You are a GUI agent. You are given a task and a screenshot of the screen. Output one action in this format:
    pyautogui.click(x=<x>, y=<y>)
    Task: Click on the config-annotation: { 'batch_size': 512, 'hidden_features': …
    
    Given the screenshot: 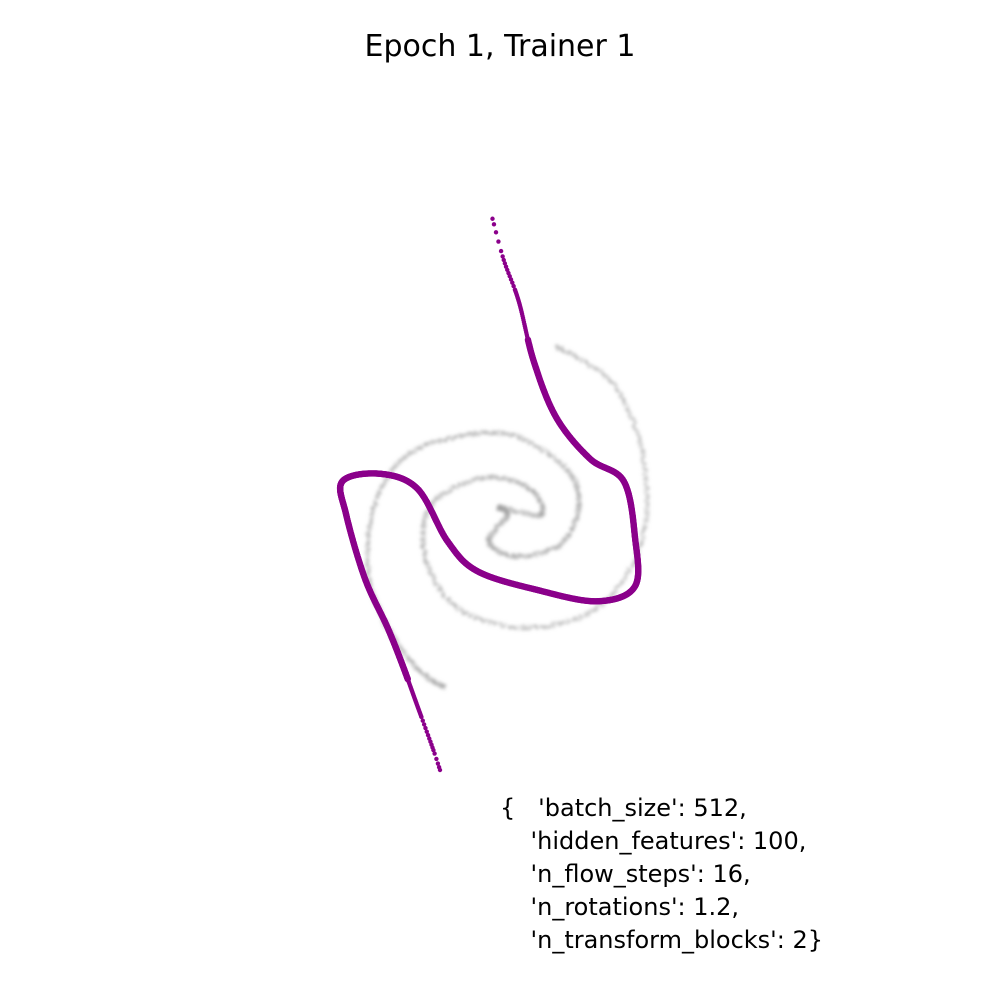 What is the action you would take?
    pyautogui.click(x=661, y=874)
    